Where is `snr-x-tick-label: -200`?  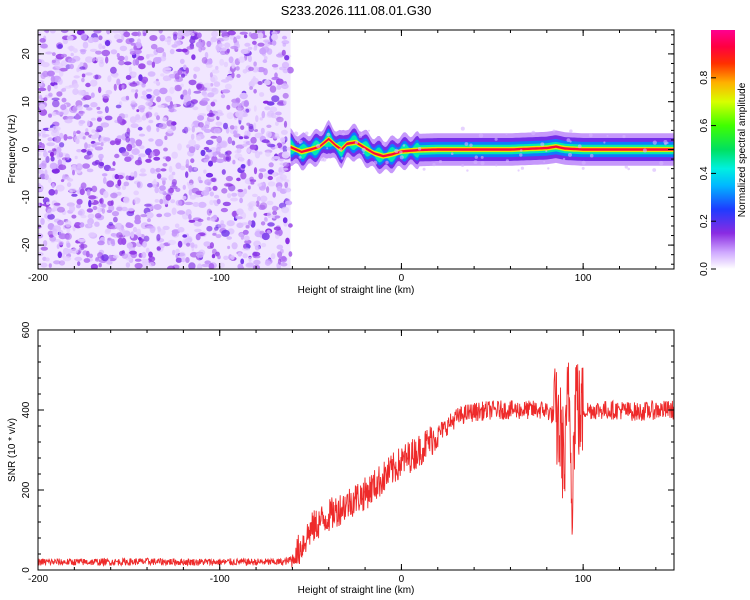 snr-x-tick-label: -200 is located at coordinates (38, 579).